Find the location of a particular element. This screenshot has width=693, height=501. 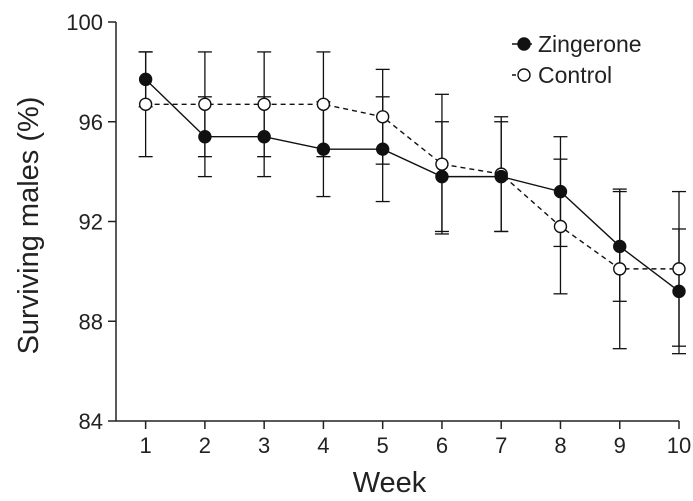

legend: Zingerone Control is located at coordinates (577, 59).